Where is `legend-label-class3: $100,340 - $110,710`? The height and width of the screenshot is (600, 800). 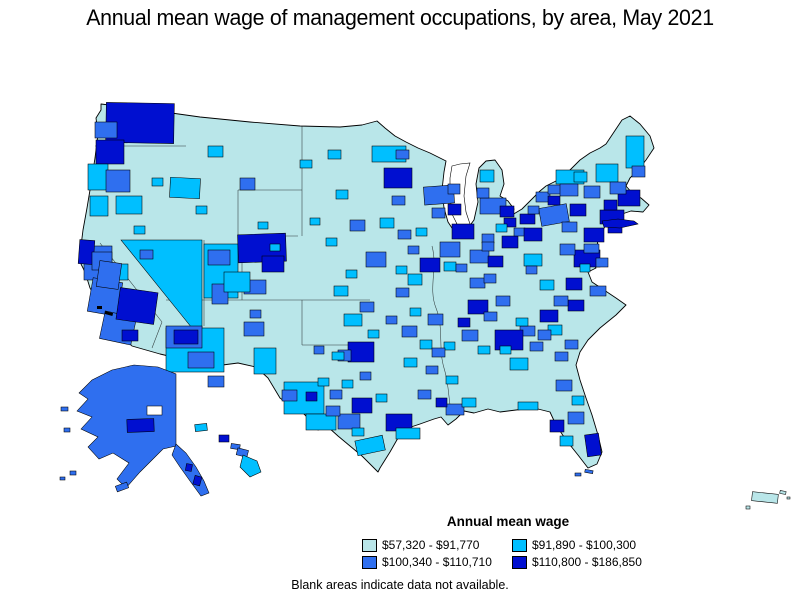
legend-label-class3: $100,340 - $110,710 is located at coordinates (437, 562).